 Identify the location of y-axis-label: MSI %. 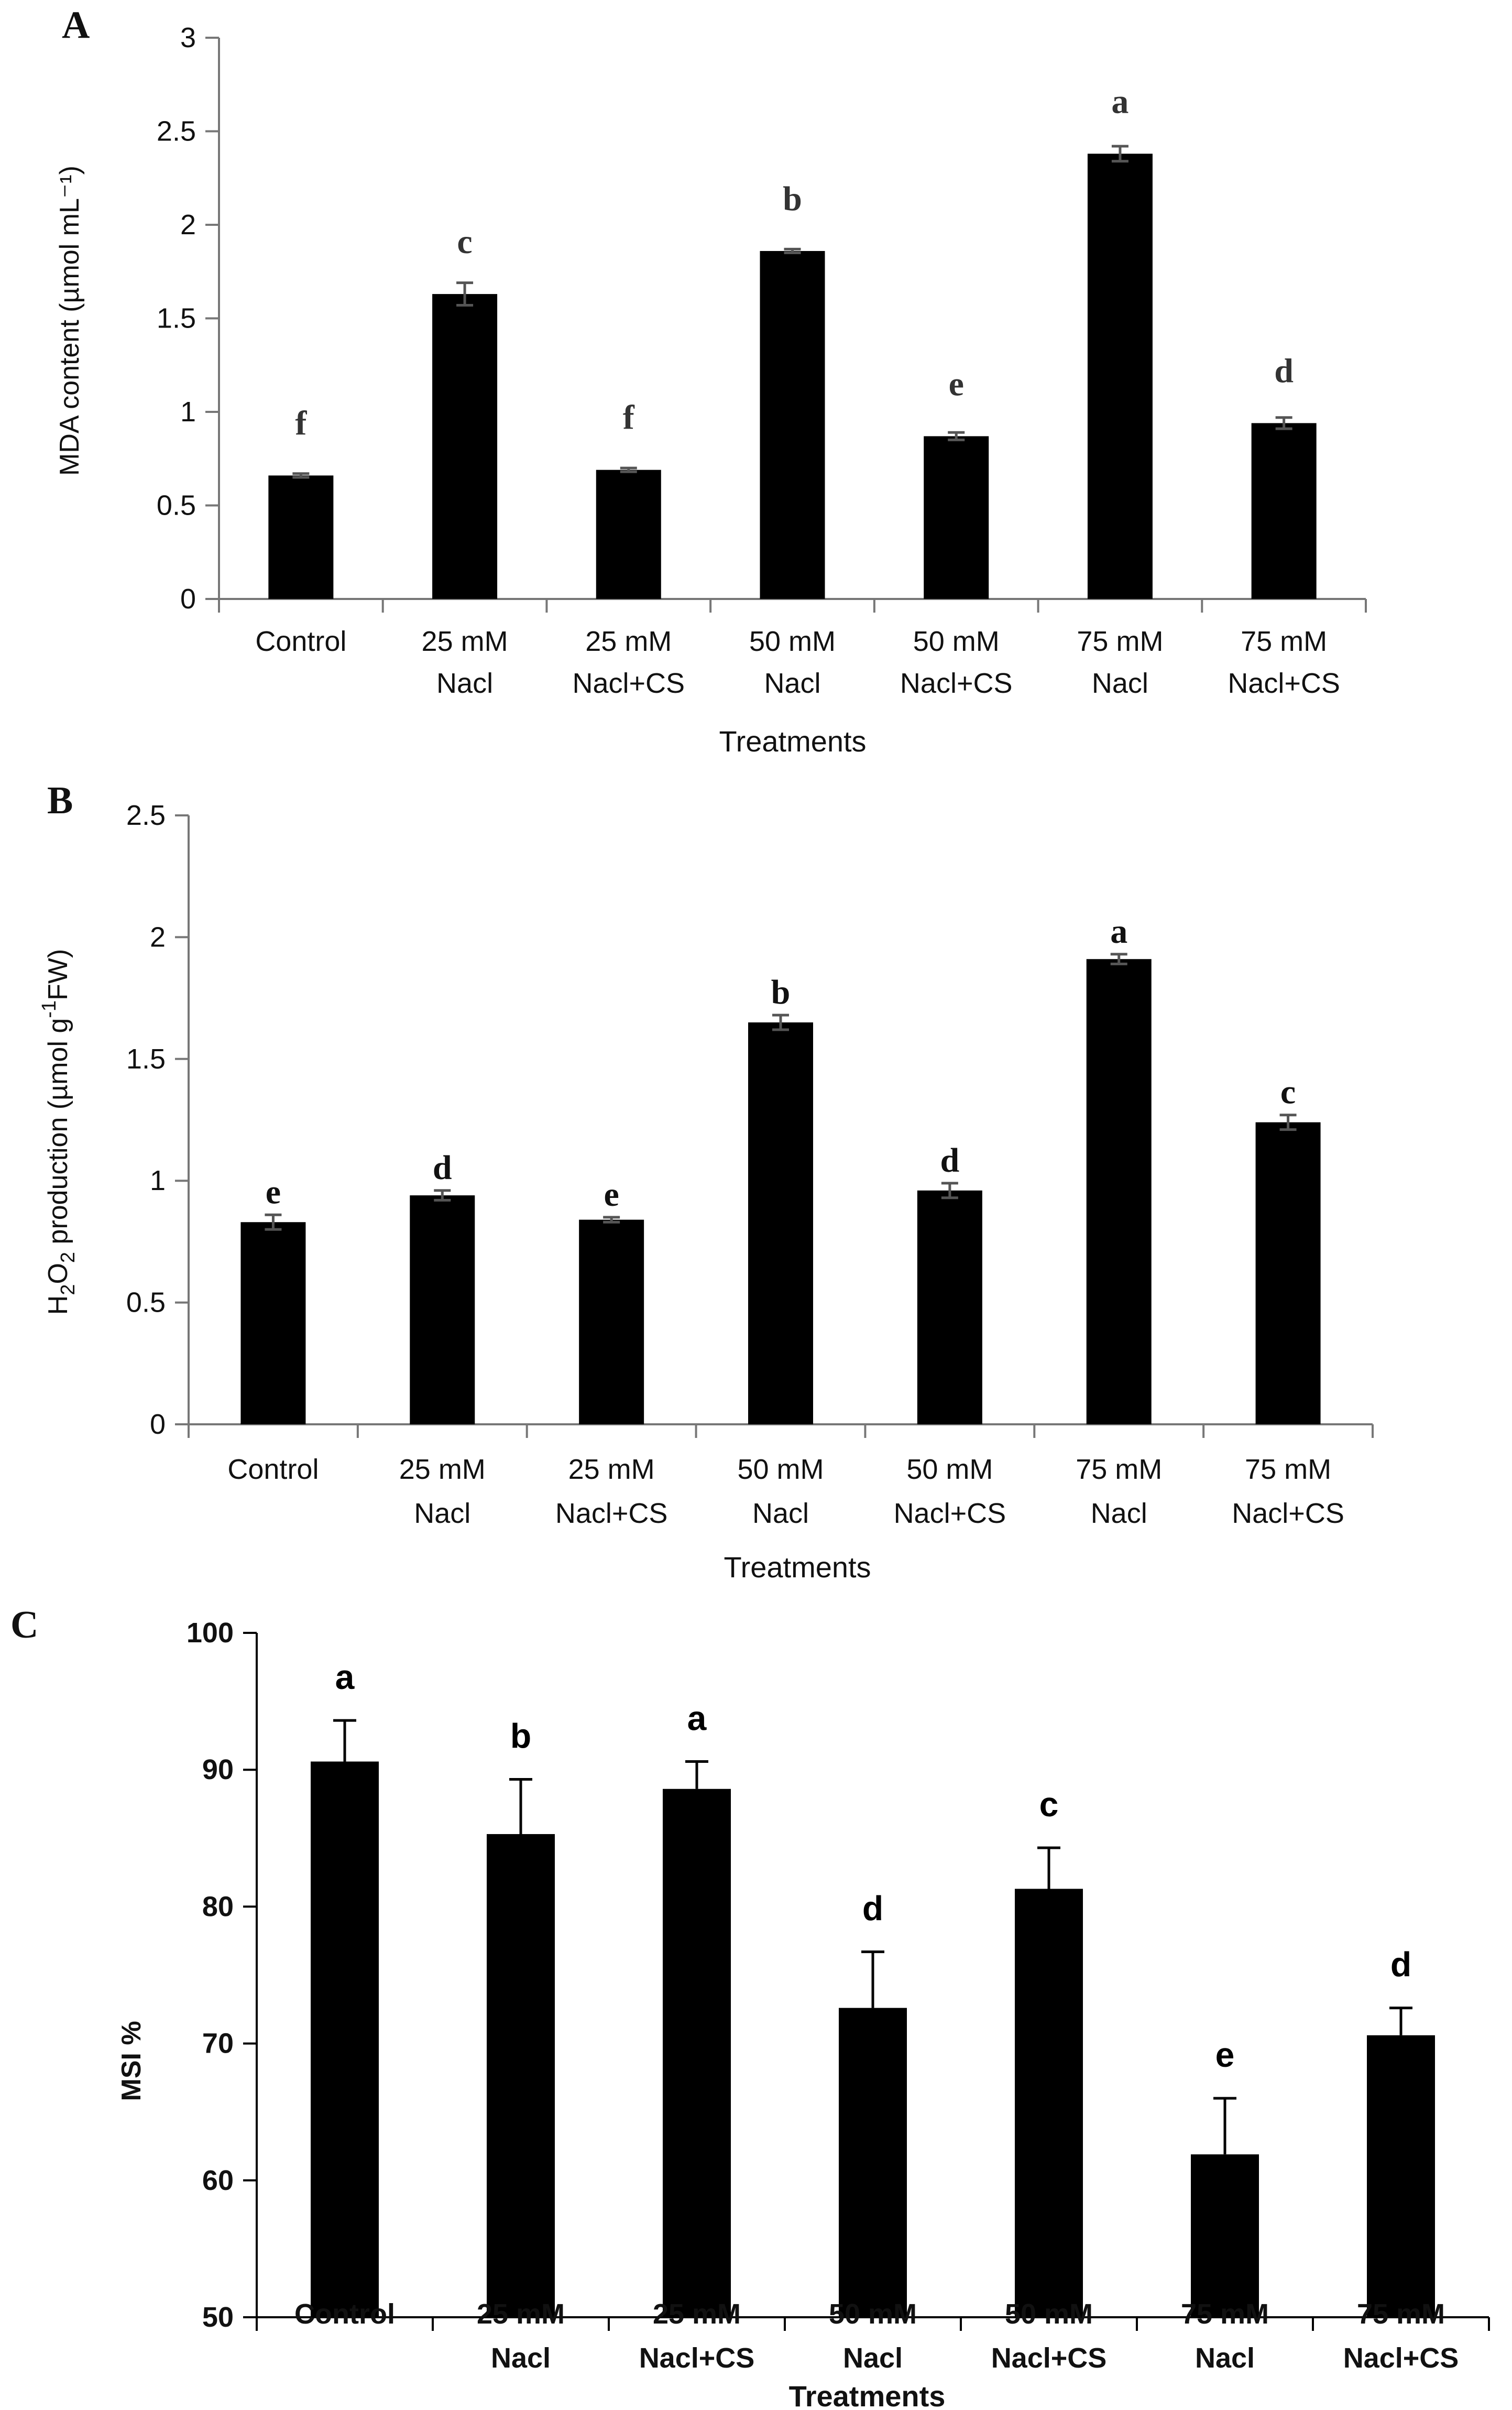
(131, 2061).